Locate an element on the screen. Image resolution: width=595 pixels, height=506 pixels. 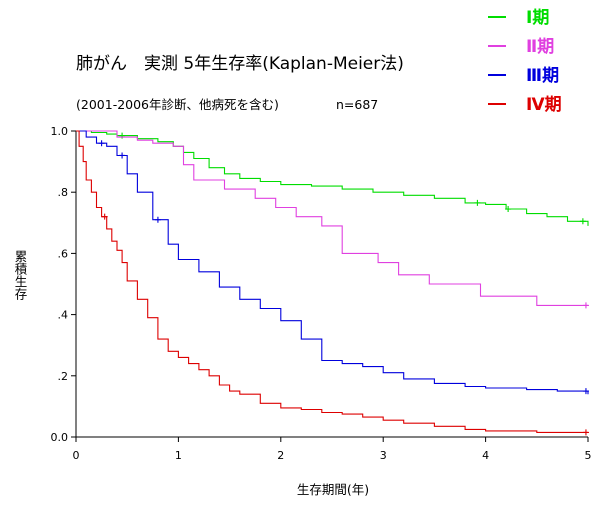
chart-subtitle: (2001-2006年診断、他病死を含む) is located at coordinates (177, 104).